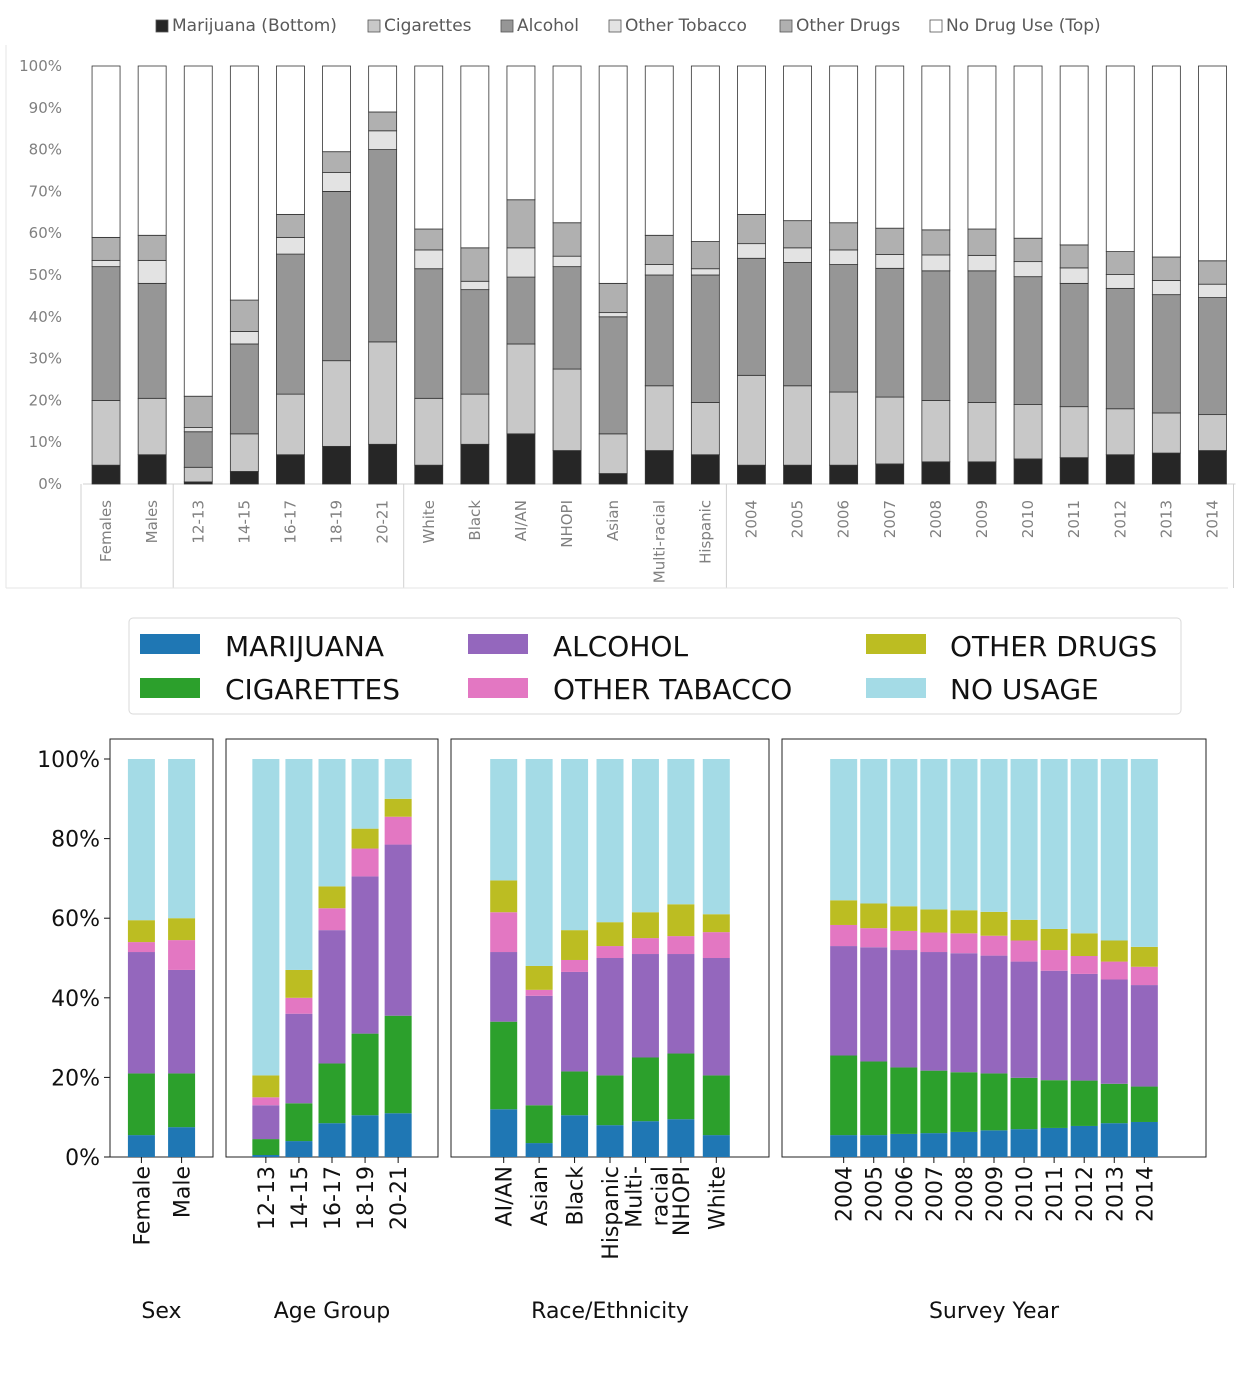  I want to click on legend-label-cigarettes: Cigarettes, so click(428, 26).